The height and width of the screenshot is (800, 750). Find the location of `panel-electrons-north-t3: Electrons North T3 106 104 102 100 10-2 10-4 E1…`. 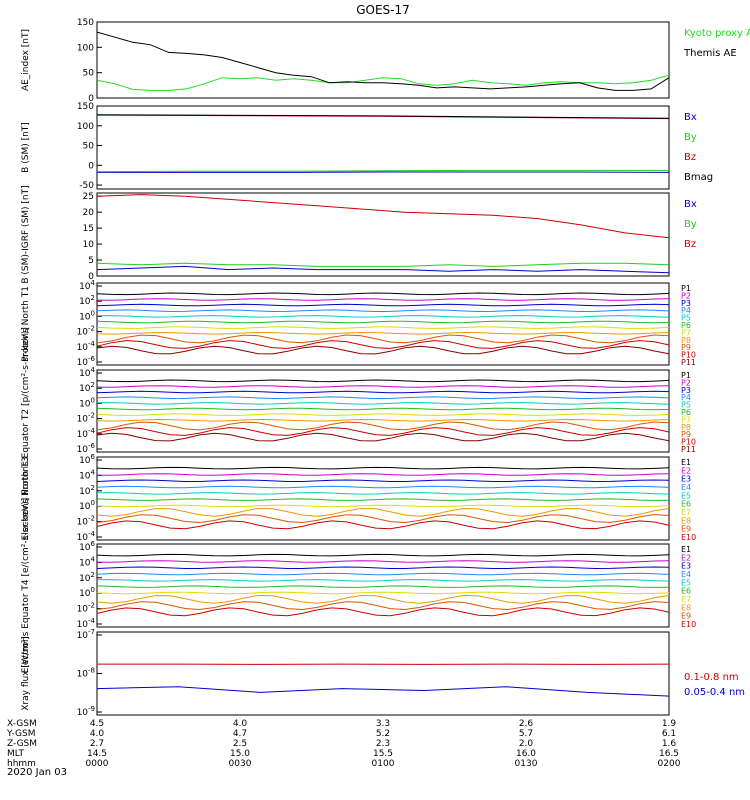

panel-electrons-north-t3: Electrons North T3 106 104 102 100 10-2 10-4 E1… is located at coordinates (358, 498).